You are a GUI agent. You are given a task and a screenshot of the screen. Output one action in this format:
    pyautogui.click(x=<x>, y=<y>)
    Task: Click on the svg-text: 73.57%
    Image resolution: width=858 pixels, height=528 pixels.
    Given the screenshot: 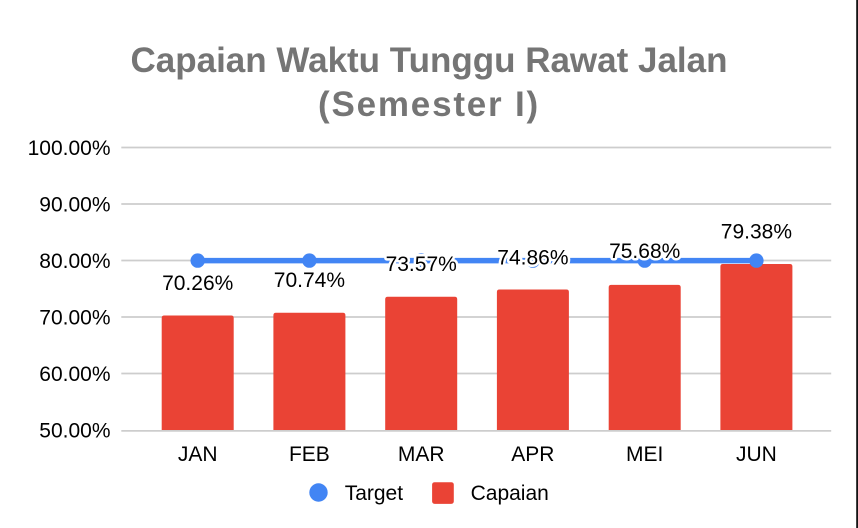 What is the action you would take?
    pyautogui.click(x=421, y=264)
    